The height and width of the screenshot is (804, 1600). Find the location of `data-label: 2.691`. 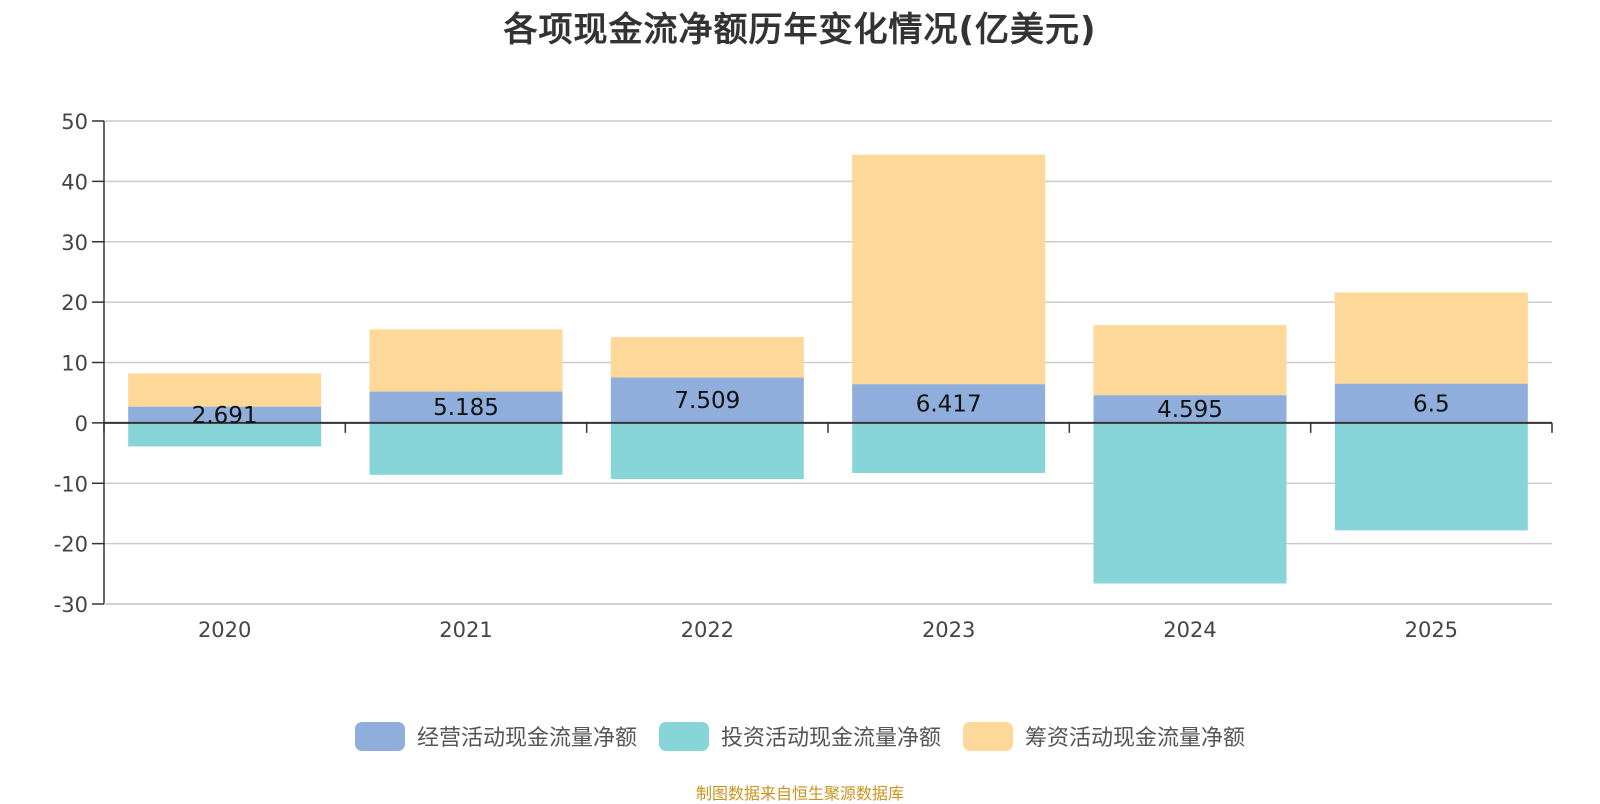

data-label: 2.691 is located at coordinates (225, 416).